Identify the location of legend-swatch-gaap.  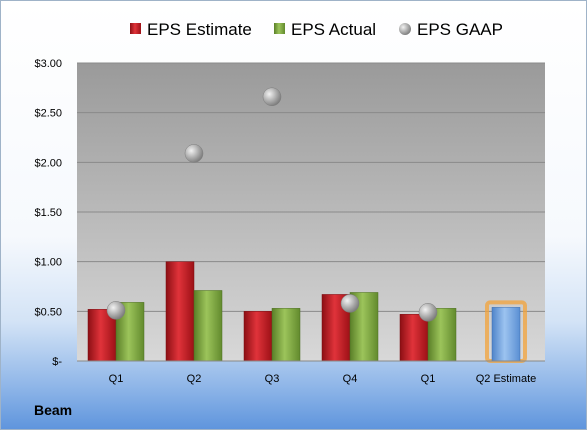
(405, 29).